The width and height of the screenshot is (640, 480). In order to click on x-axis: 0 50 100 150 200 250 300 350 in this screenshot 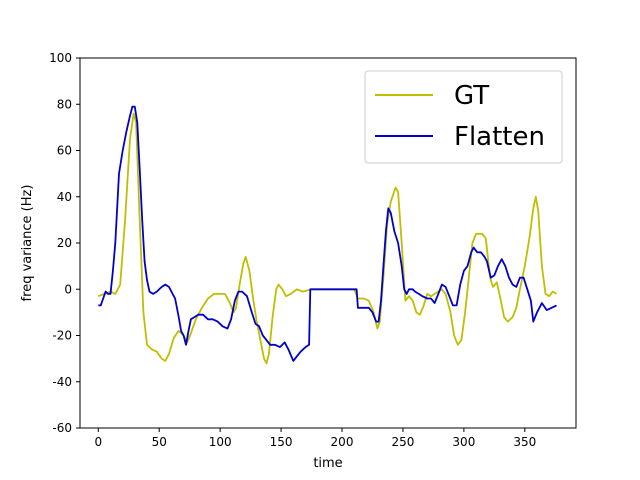, I will do `click(315, 438)`.